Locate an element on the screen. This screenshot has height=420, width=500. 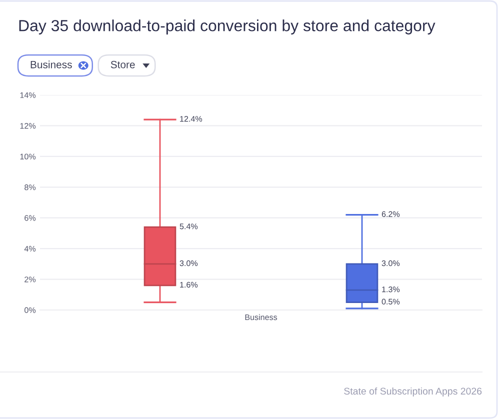
y-tick-label: 14% is located at coordinates (28, 95).